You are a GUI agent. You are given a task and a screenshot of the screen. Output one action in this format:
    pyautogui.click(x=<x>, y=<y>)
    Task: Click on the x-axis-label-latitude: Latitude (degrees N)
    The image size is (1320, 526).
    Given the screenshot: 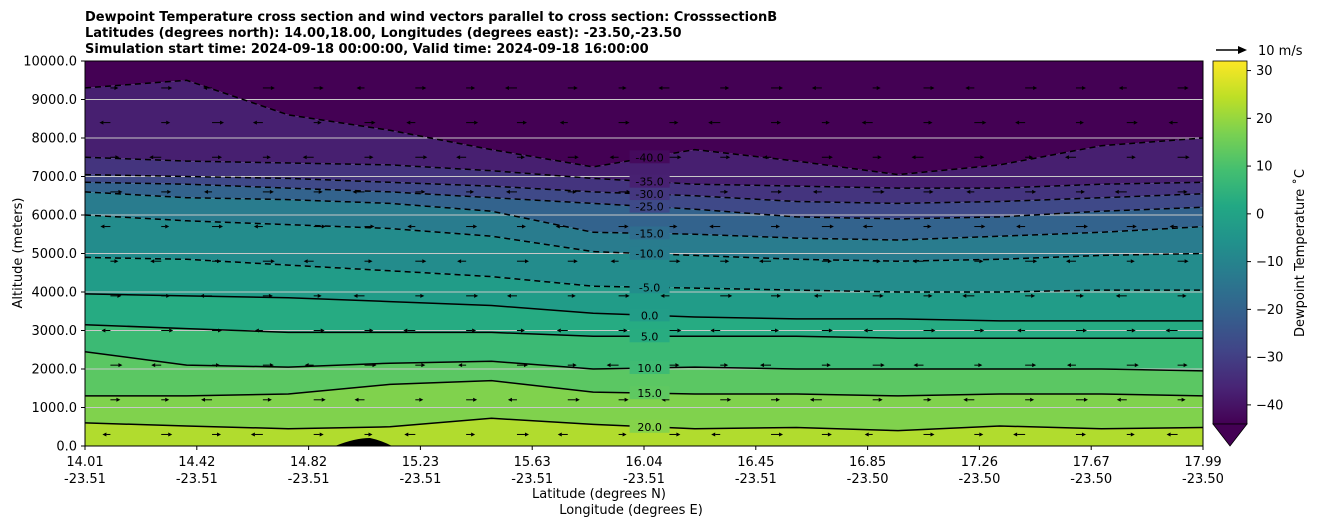 What is the action you would take?
    pyautogui.click(x=599, y=494)
    